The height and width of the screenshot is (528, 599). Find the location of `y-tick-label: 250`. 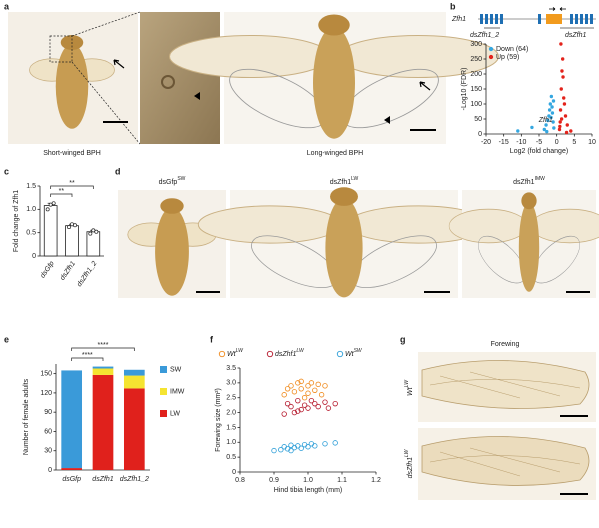

y-tick-label: 250 is located at coordinates (476, 59).